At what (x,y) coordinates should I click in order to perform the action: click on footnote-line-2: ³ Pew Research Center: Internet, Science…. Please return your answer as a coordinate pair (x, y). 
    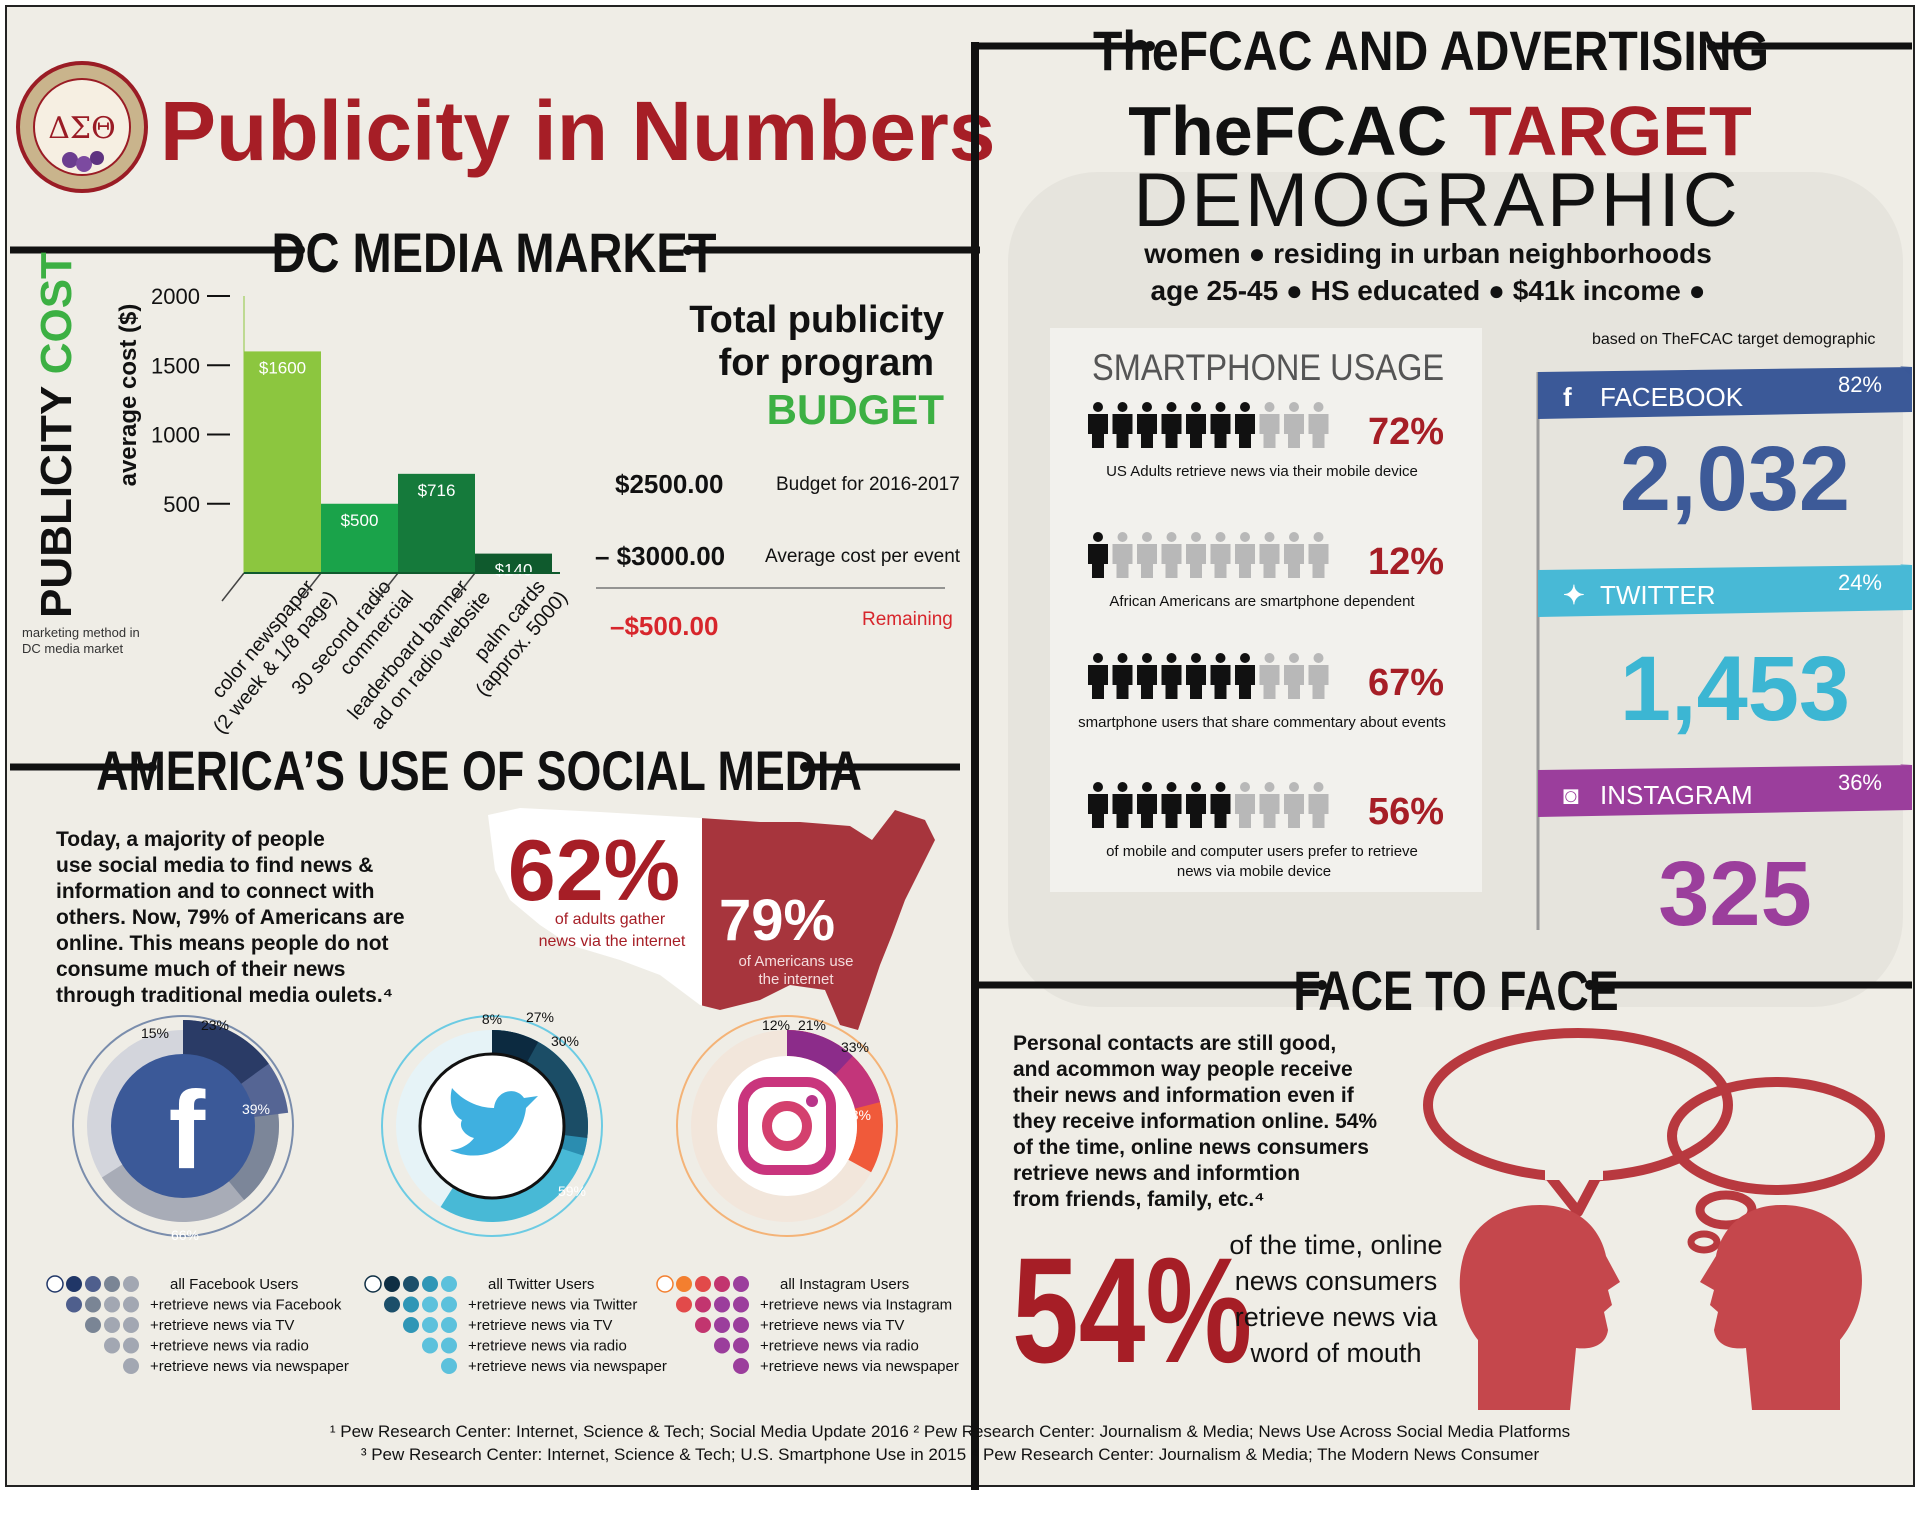
    Looking at the image, I should click on (950, 1454).